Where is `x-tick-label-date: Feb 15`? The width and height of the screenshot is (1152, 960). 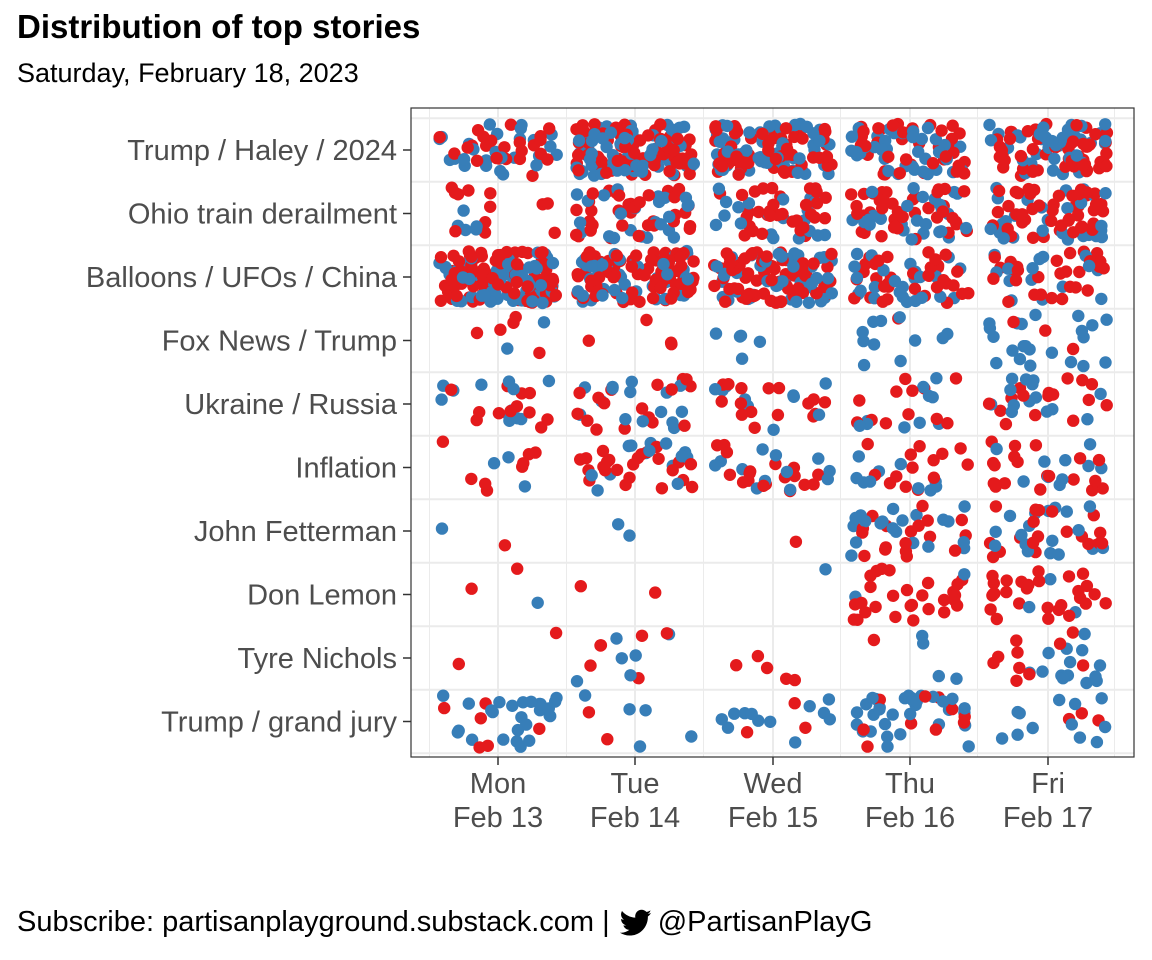 x-tick-label-date: Feb 15 is located at coordinates (773, 818).